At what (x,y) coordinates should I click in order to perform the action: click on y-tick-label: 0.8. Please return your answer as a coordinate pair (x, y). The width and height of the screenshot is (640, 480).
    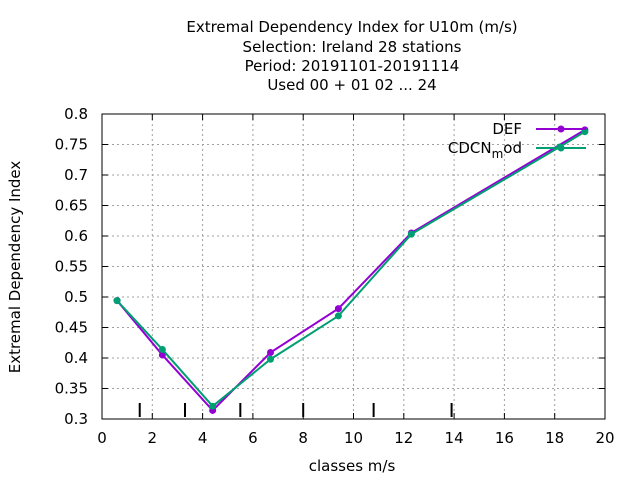
    Looking at the image, I should click on (76, 114).